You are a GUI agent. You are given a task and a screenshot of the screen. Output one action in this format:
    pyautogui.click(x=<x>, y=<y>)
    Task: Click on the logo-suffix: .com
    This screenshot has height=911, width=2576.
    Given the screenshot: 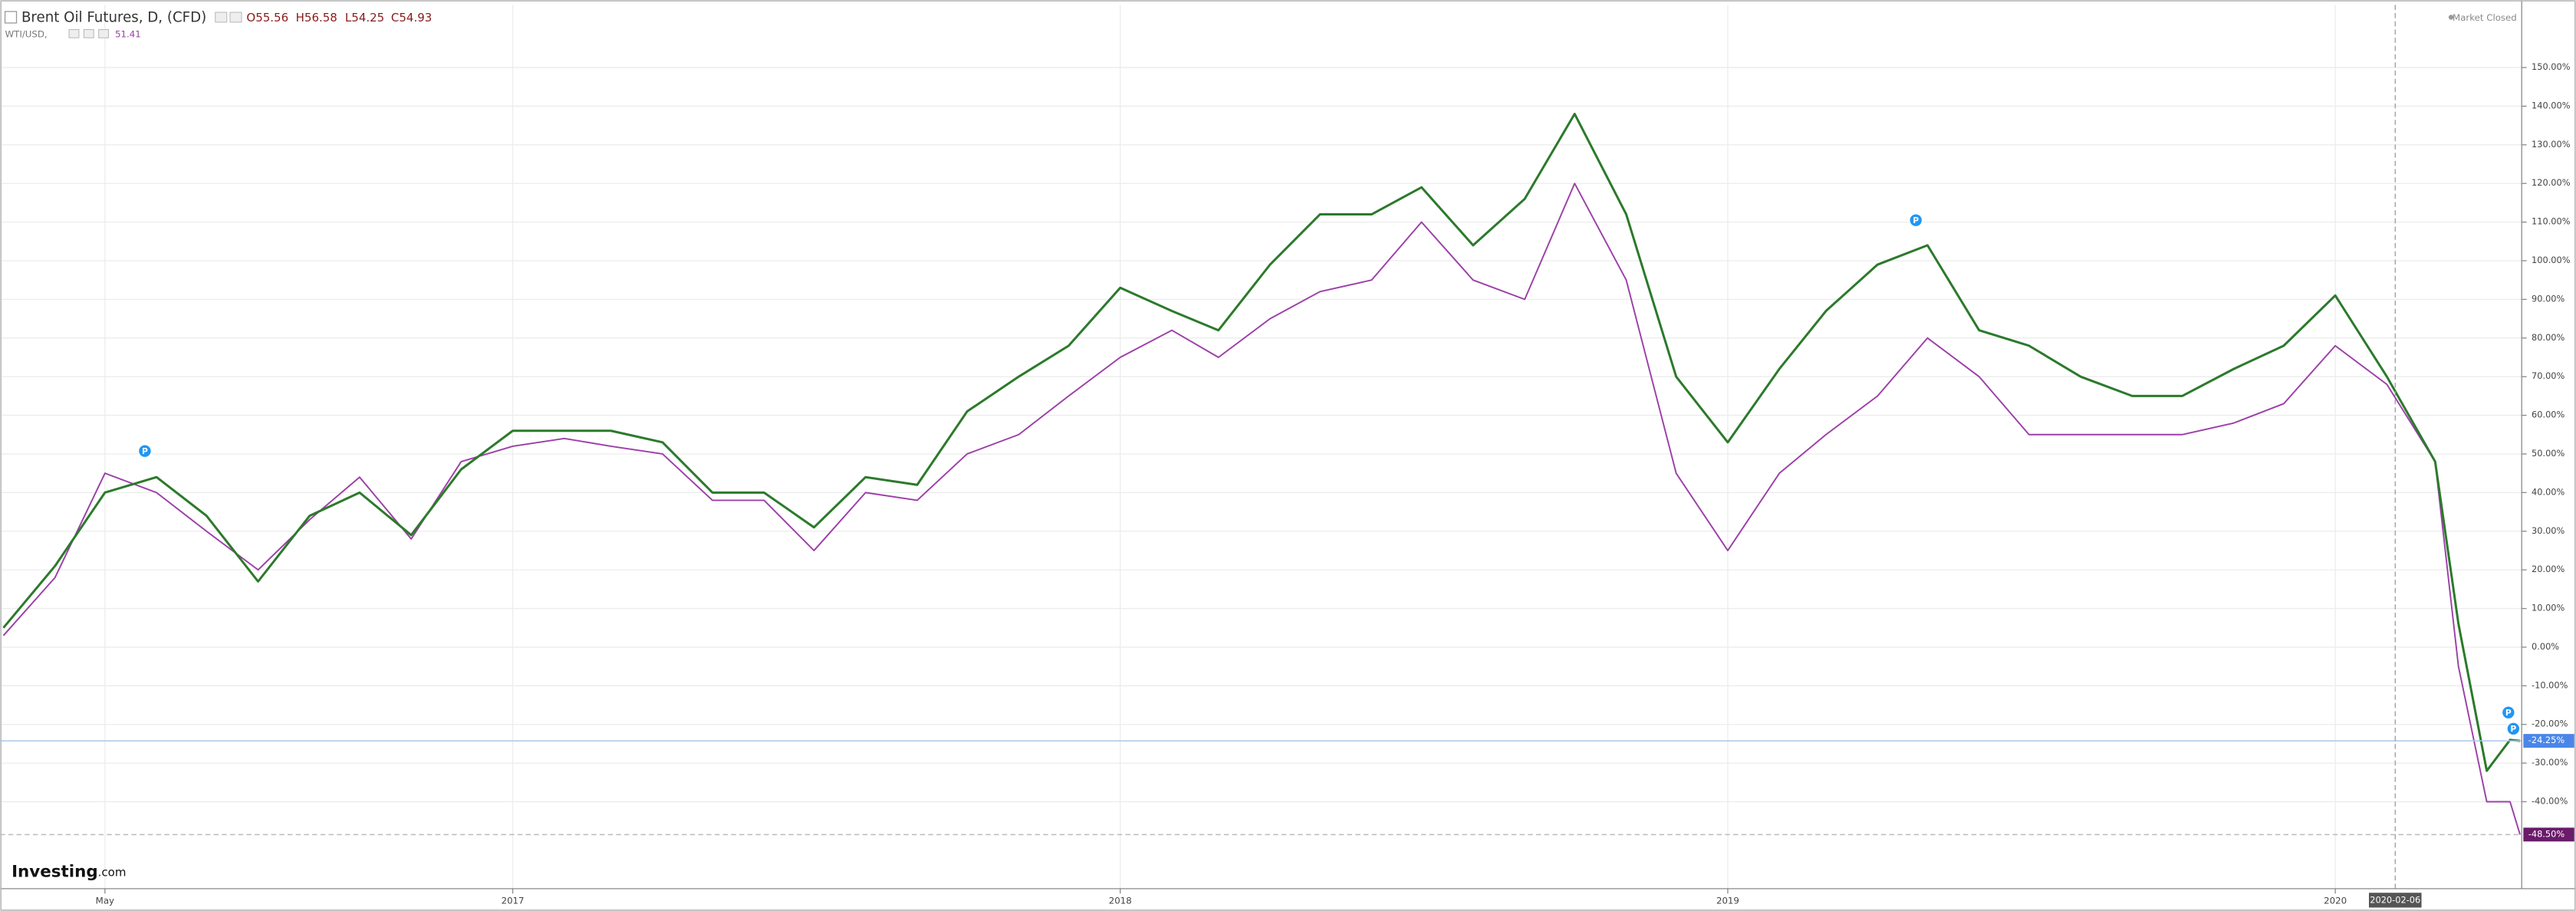 What is the action you would take?
    pyautogui.click(x=112, y=872)
    